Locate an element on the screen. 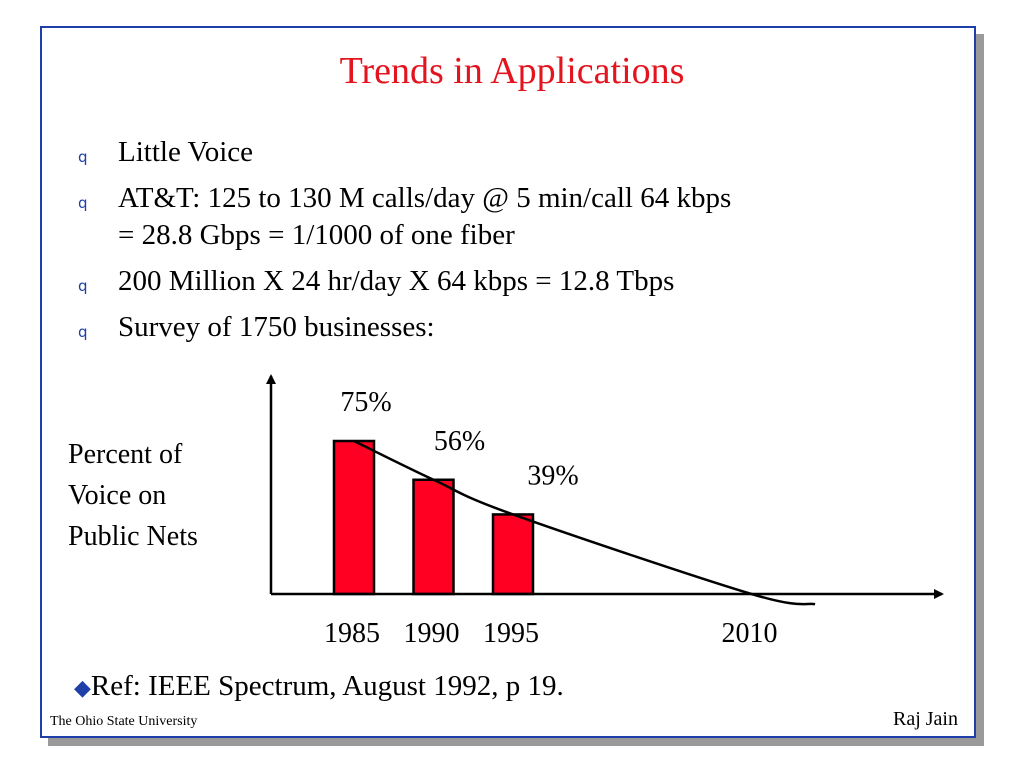 This screenshot has height=768, width=1024. bar-1995 is located at coordinates (513, 554).